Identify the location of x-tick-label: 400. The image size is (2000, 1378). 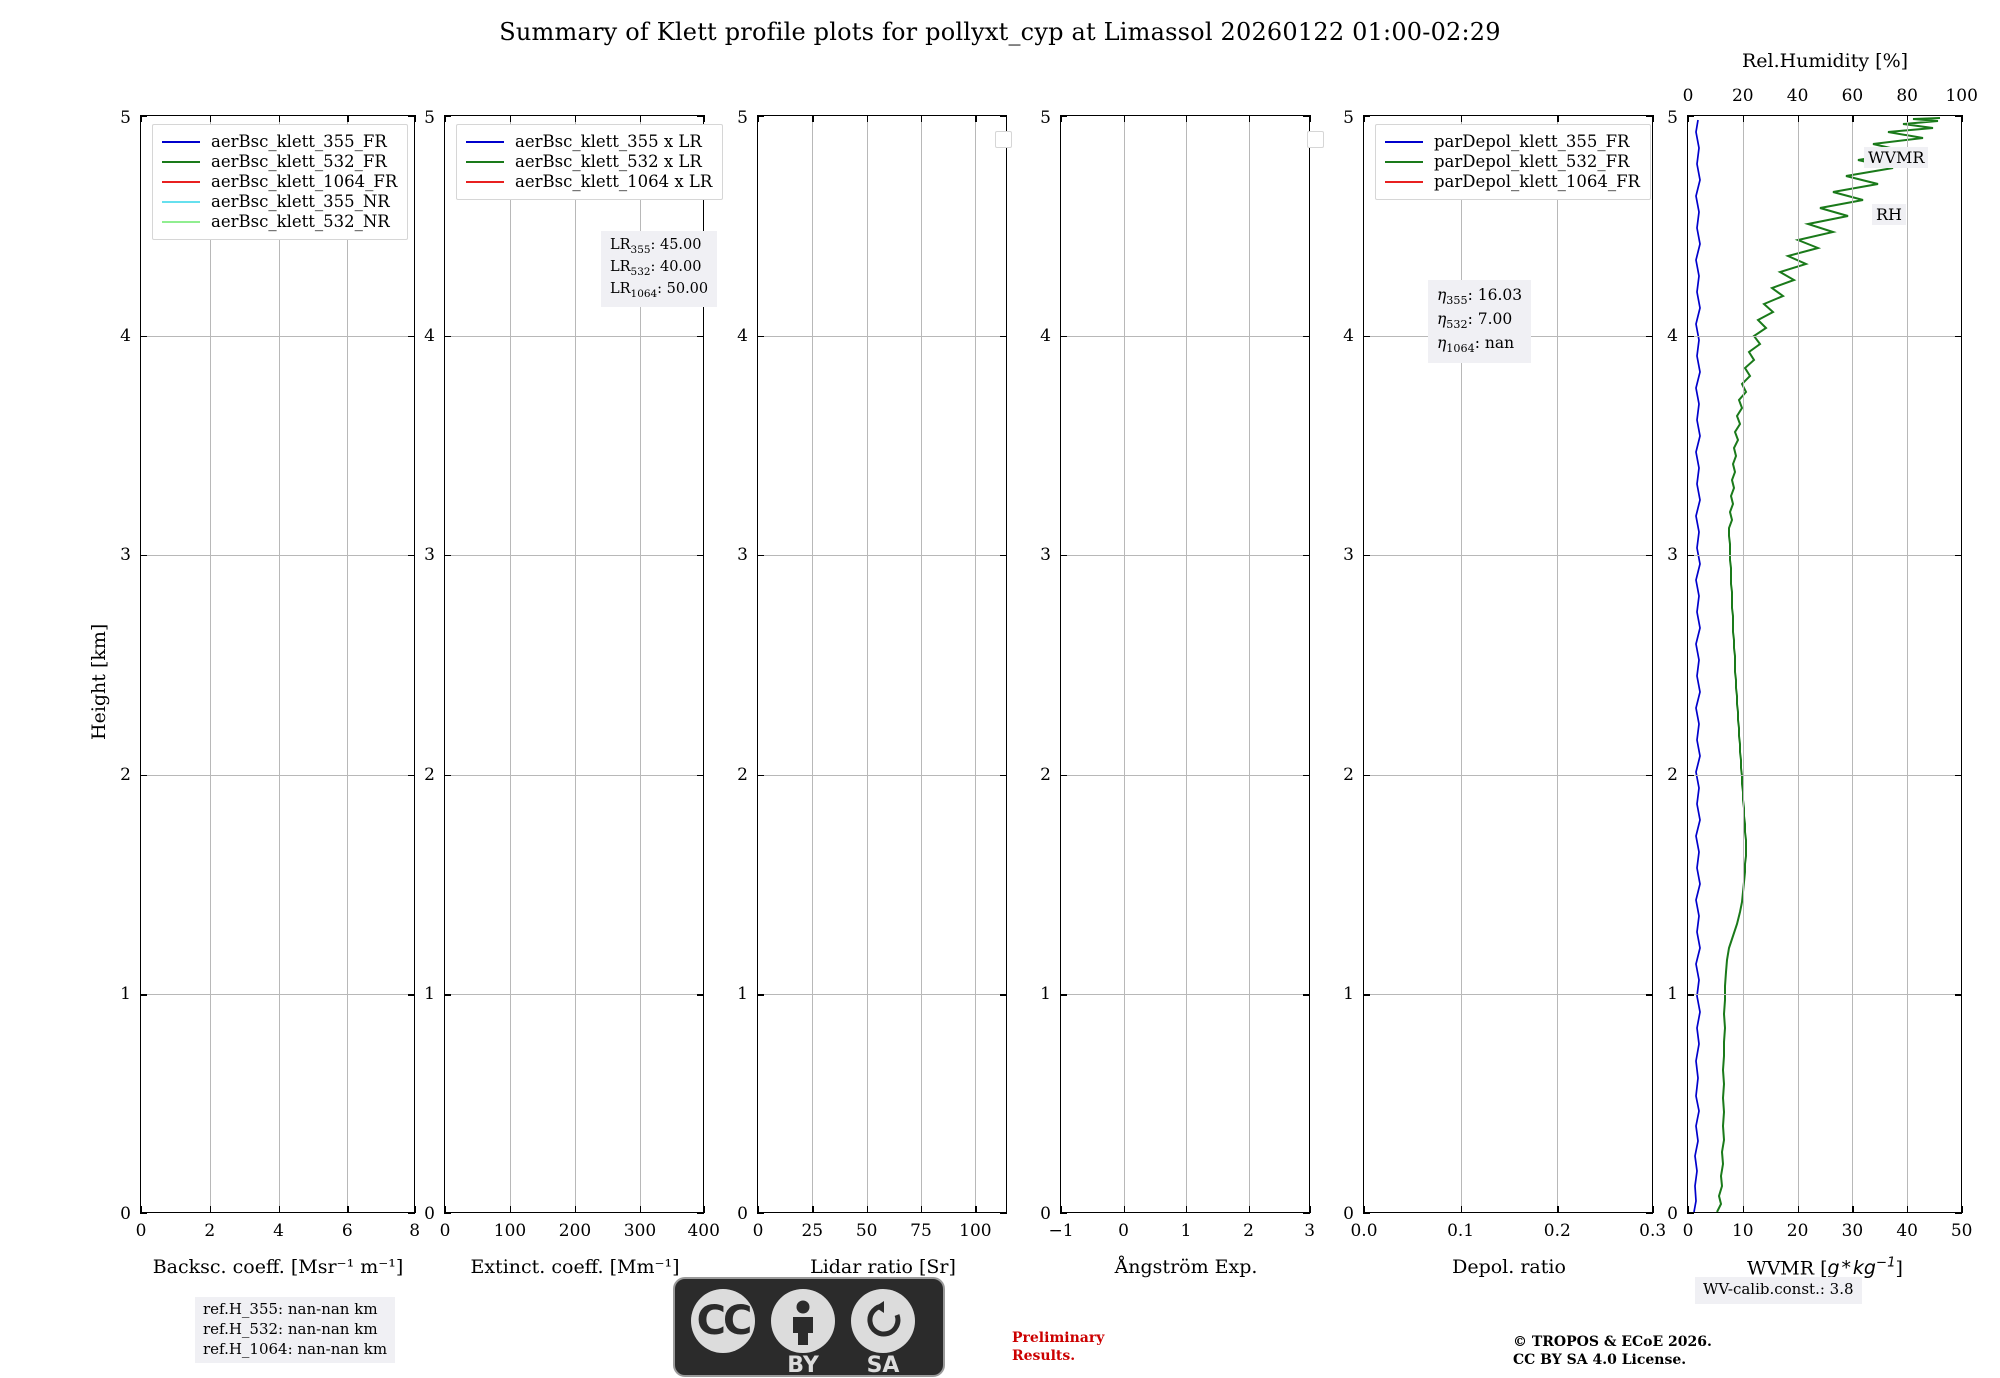
(703, 1231).